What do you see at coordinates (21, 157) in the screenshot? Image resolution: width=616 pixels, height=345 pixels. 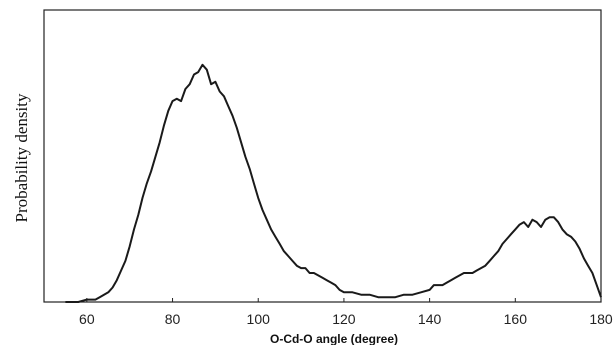 I see `y-axis-label: Probability density` at bounding box center [21, 157].